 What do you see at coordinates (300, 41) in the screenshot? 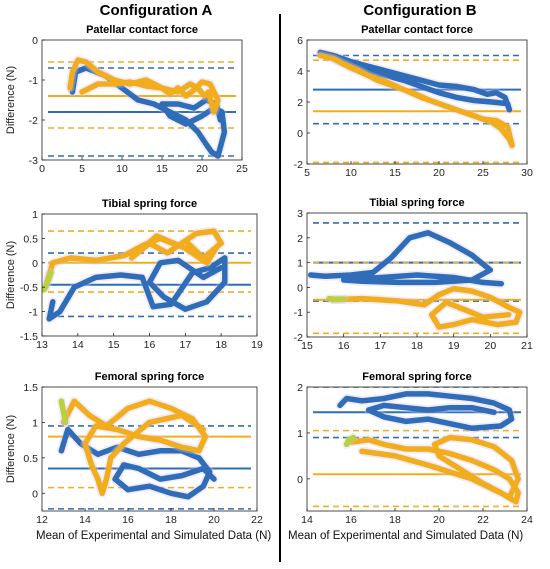
I see `y-tick-label: 6` at bounding box center [300, 41].